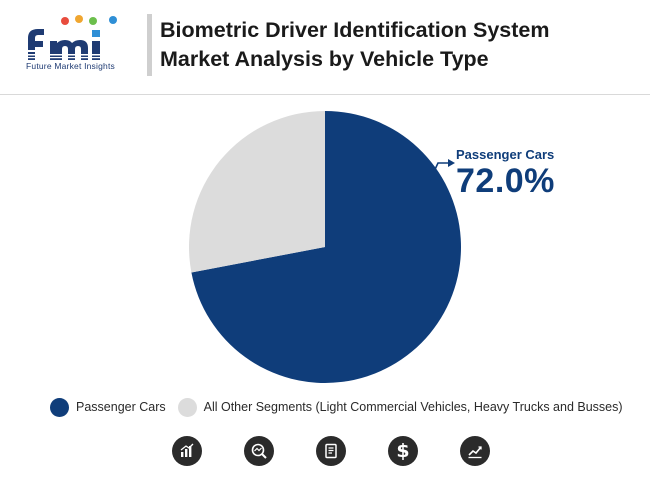  Describe the element at coordinates (505, 181) in the screenshot. I see `callout-value: 72.0%` at that location.